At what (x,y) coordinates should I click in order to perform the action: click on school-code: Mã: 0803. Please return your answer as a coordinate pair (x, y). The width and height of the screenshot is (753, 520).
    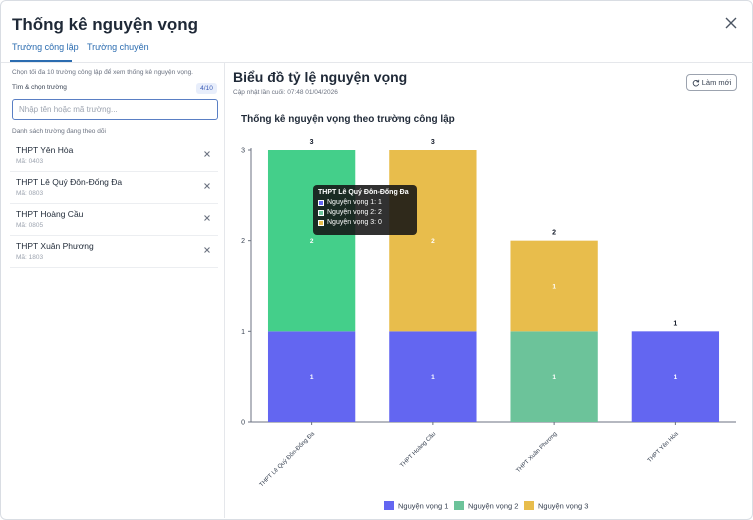
    Looking at the image, I should click on (30, 193).